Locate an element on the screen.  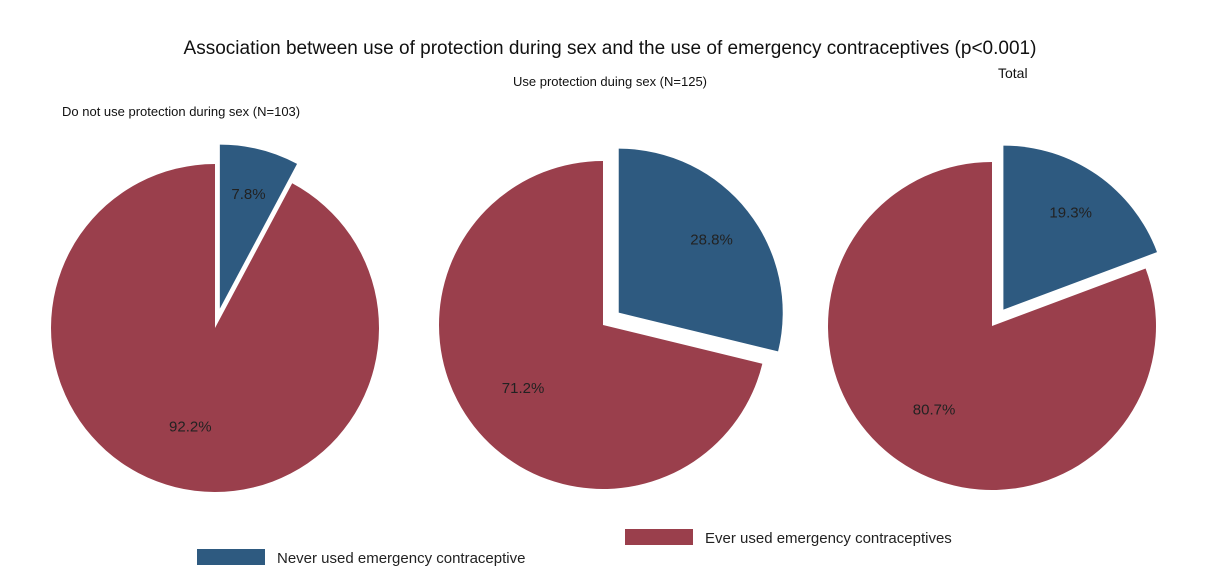
pie-3-label-never: 19.3% is located at coordinates (1070, 213).